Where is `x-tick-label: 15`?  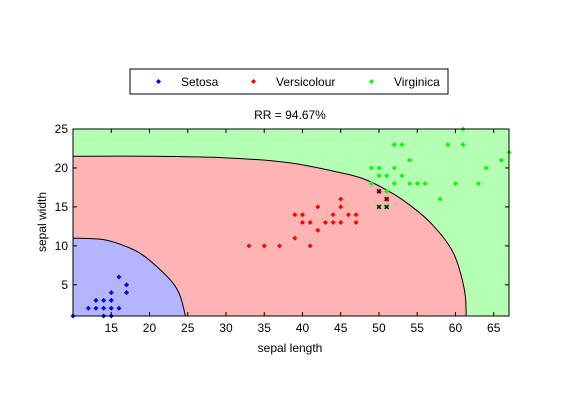
x-tick-label: 15 is located at coordinates (112, 328).